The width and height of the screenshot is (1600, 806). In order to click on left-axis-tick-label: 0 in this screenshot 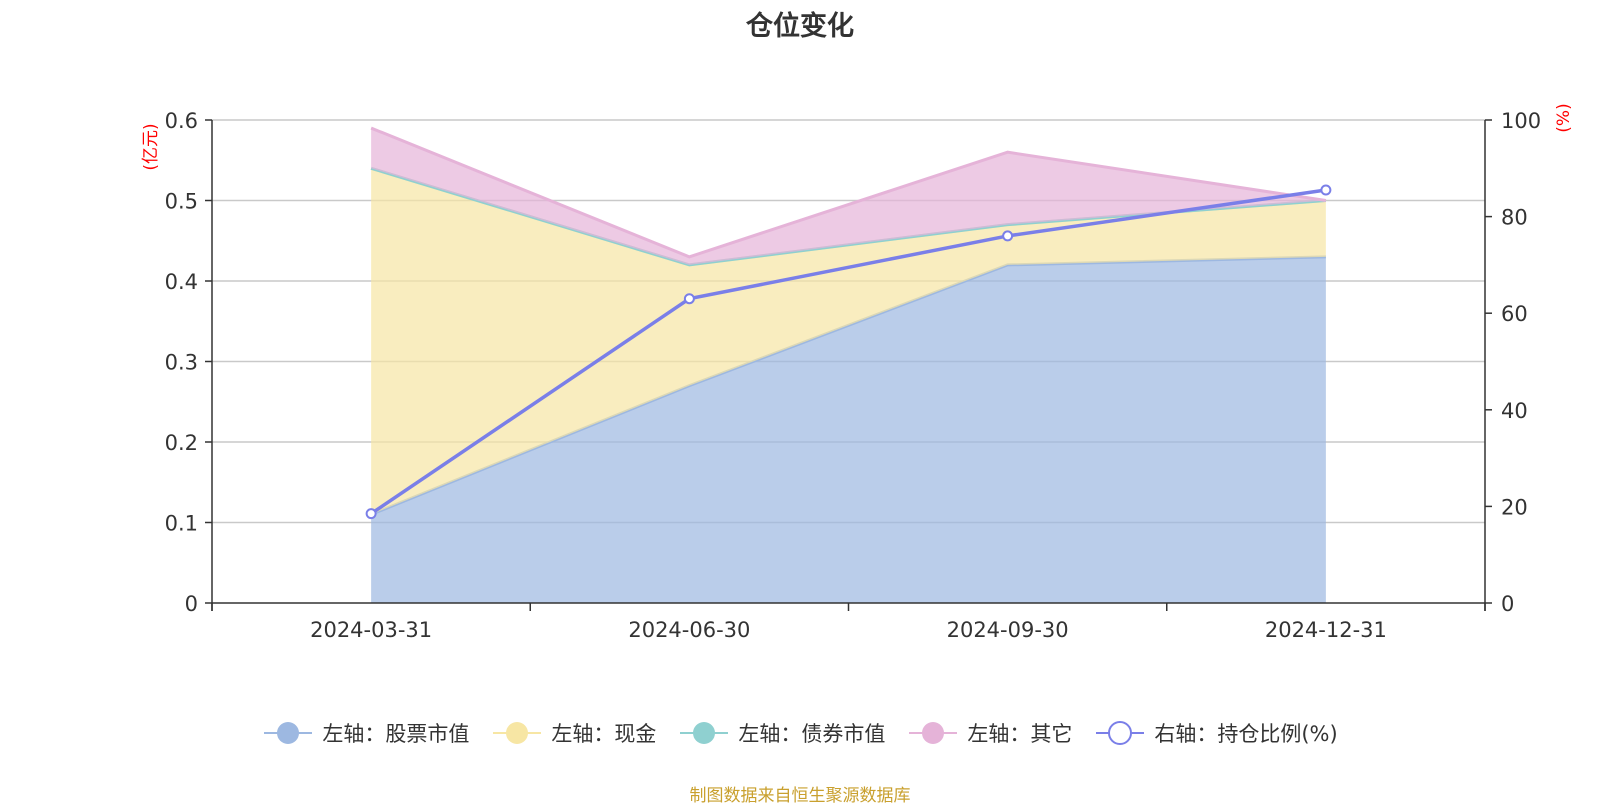, I will do `click(191, 604)`.